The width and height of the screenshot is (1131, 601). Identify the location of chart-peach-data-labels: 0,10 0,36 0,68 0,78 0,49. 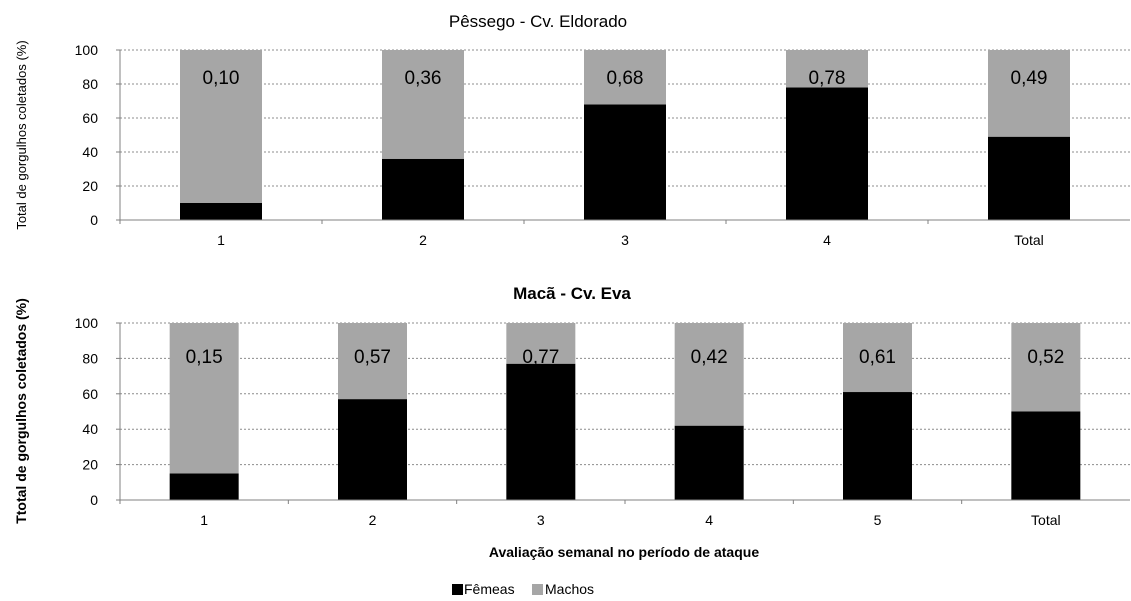
(625, 78).